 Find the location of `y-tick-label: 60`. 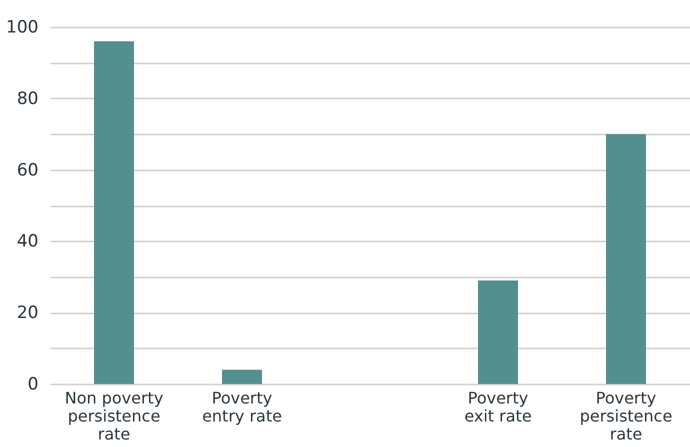

y-tick-label: 60 is located at coordinates (27, 170).